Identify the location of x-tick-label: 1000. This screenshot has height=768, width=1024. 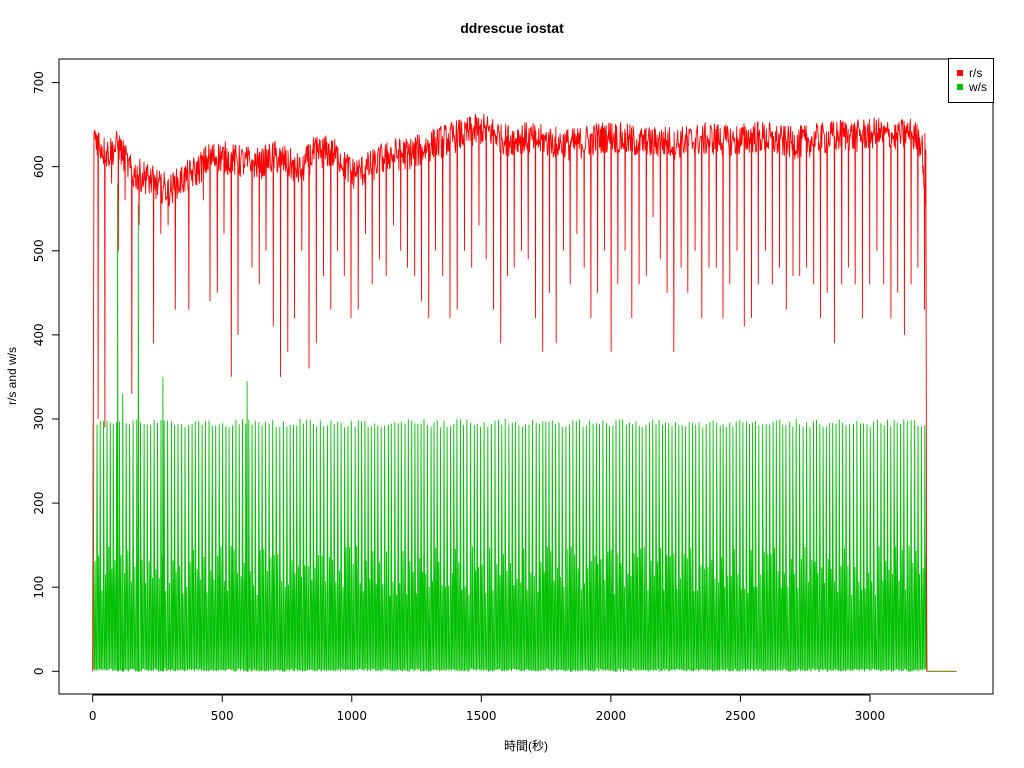
(351, 716).